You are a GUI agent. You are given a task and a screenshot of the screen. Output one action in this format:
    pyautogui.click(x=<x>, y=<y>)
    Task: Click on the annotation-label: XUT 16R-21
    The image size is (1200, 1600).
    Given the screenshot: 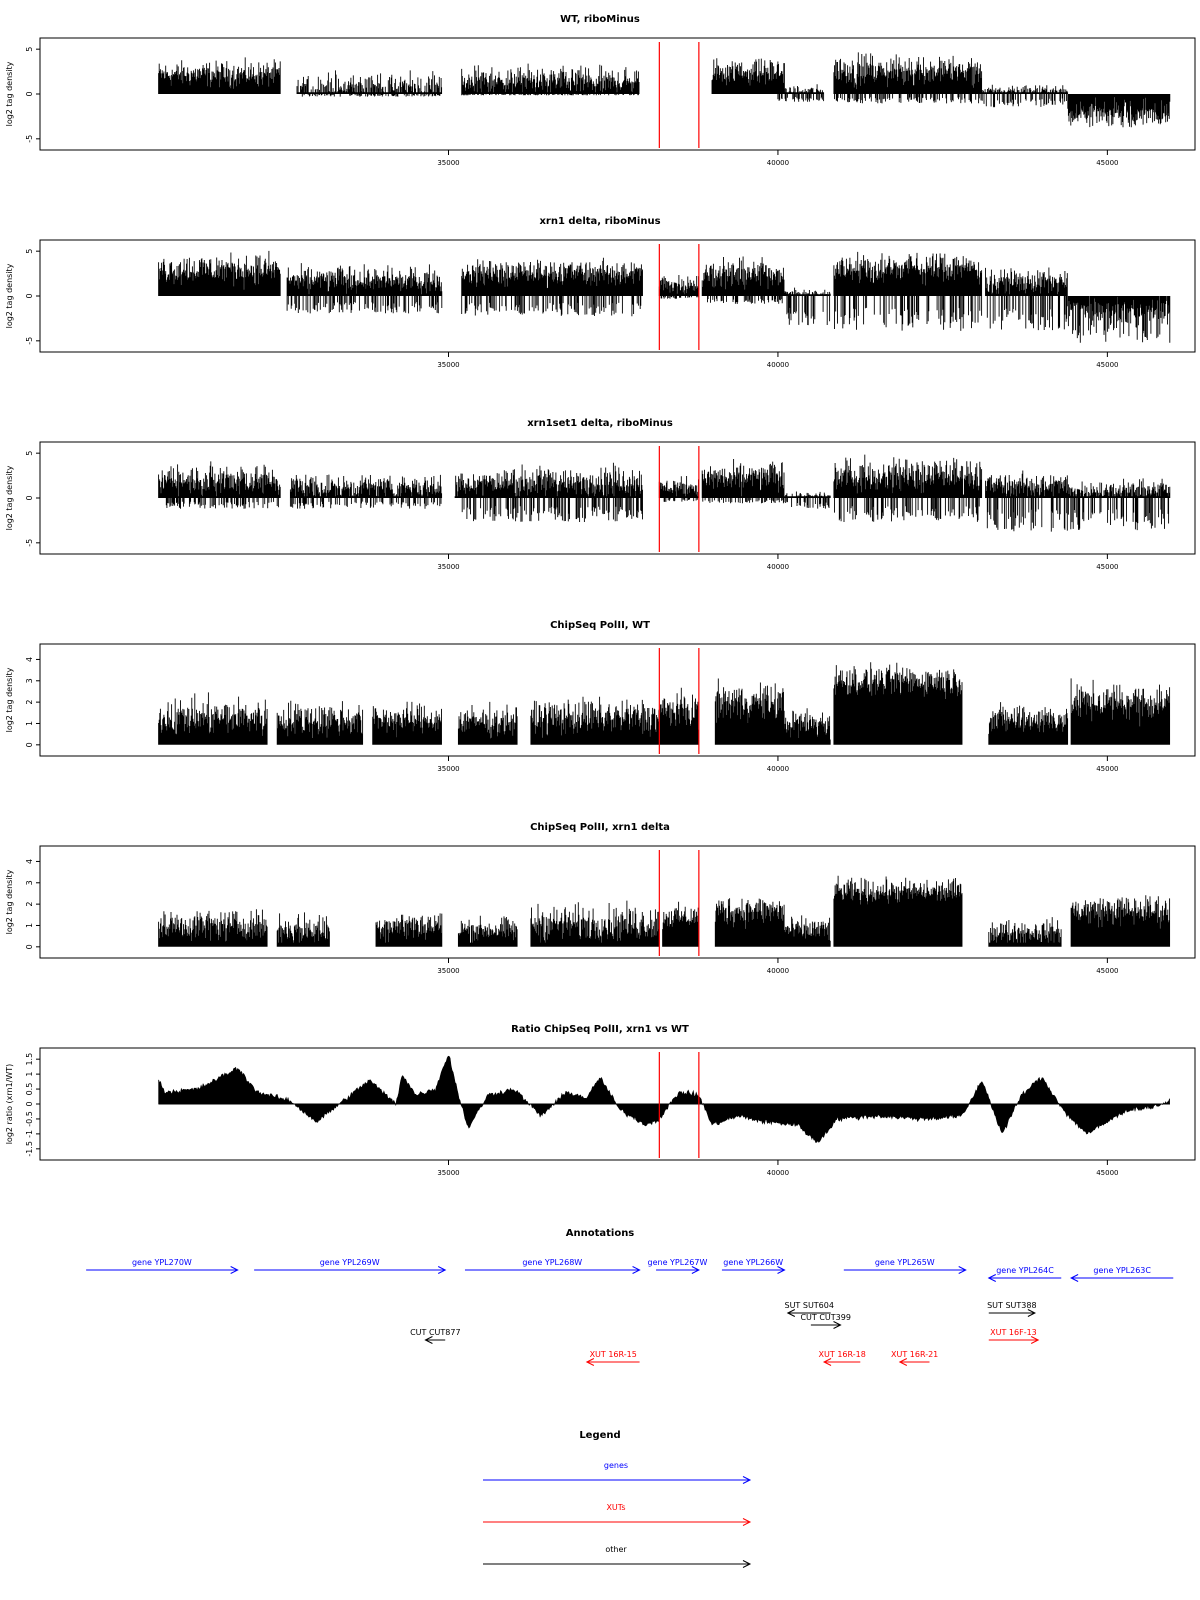 What is the action you would take?
    pyautogui.click(x=914, y=1354)
    